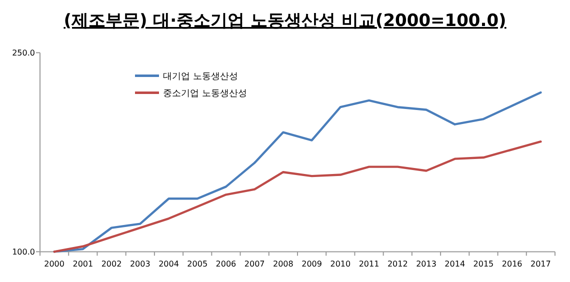  I want to click on x-tick-label: 2002, so click(111, 264).